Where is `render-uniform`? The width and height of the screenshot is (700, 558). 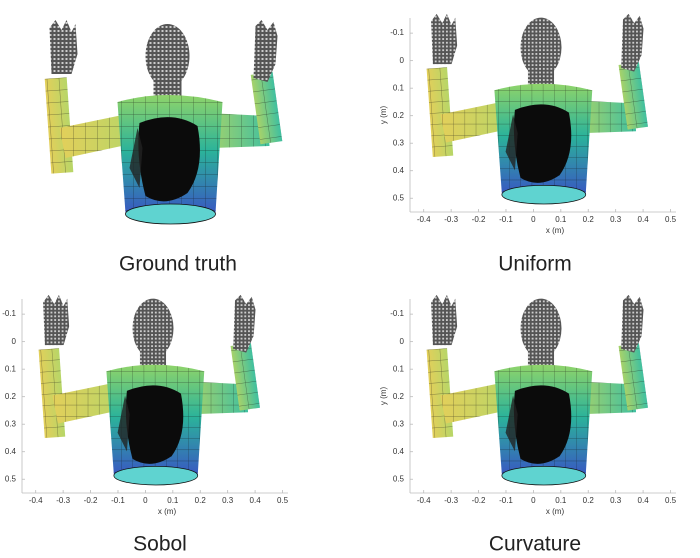 render-uniform is located at coordinates (537, 109).